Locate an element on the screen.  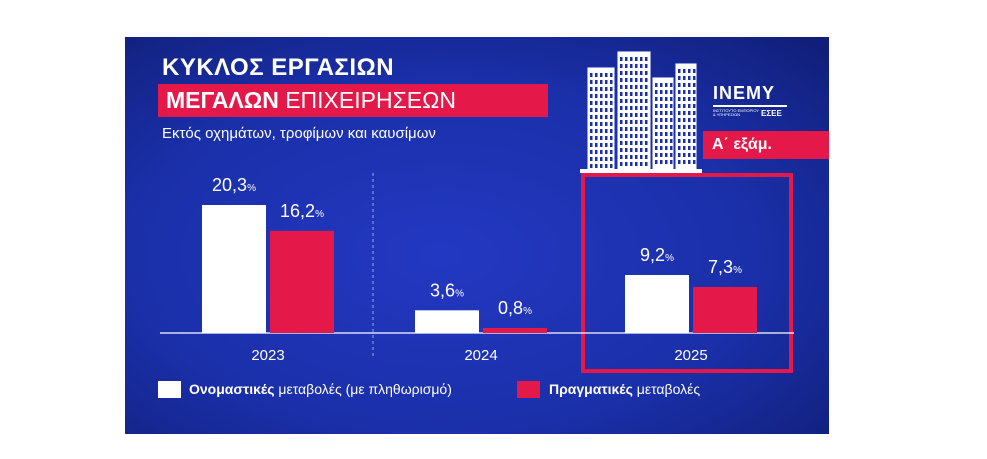
data-label: 20,3% is located at coordinates (234, 185).